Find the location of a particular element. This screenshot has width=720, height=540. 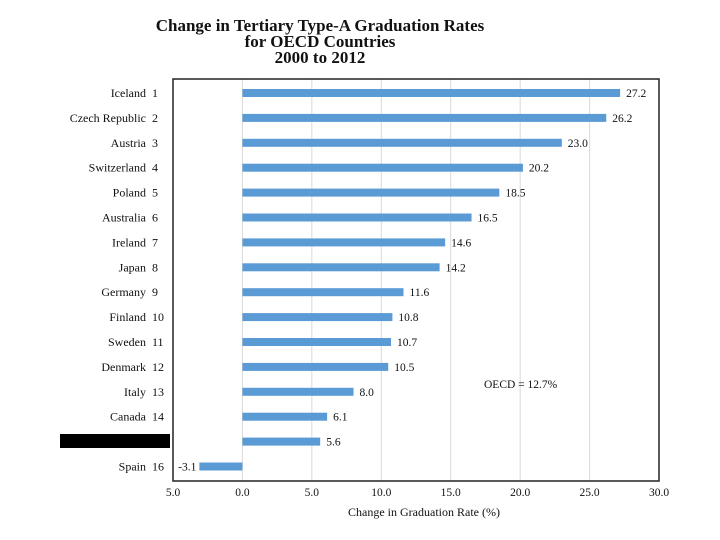

redacted-label is located at coordinates (115, 441).